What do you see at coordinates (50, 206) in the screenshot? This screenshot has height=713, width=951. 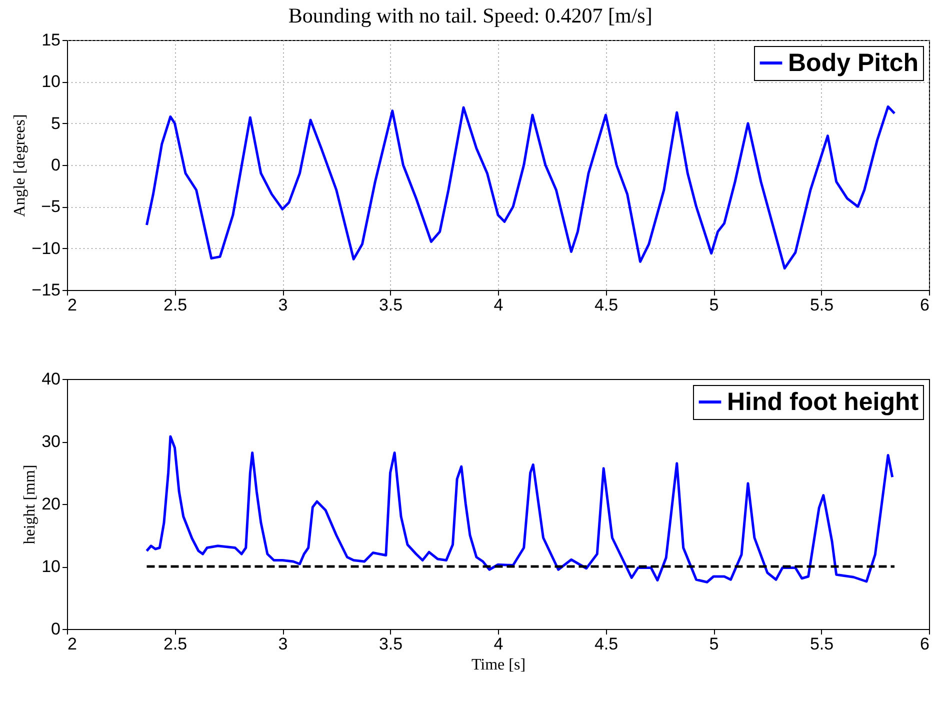 I see `y-tick-label: −5` at bounding box center [50, 206].